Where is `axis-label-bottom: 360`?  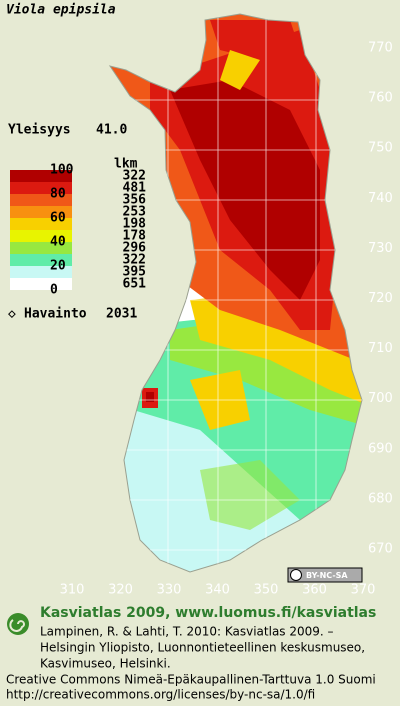 axis-label-bottom: 360 is located at coordinates (314, 590).